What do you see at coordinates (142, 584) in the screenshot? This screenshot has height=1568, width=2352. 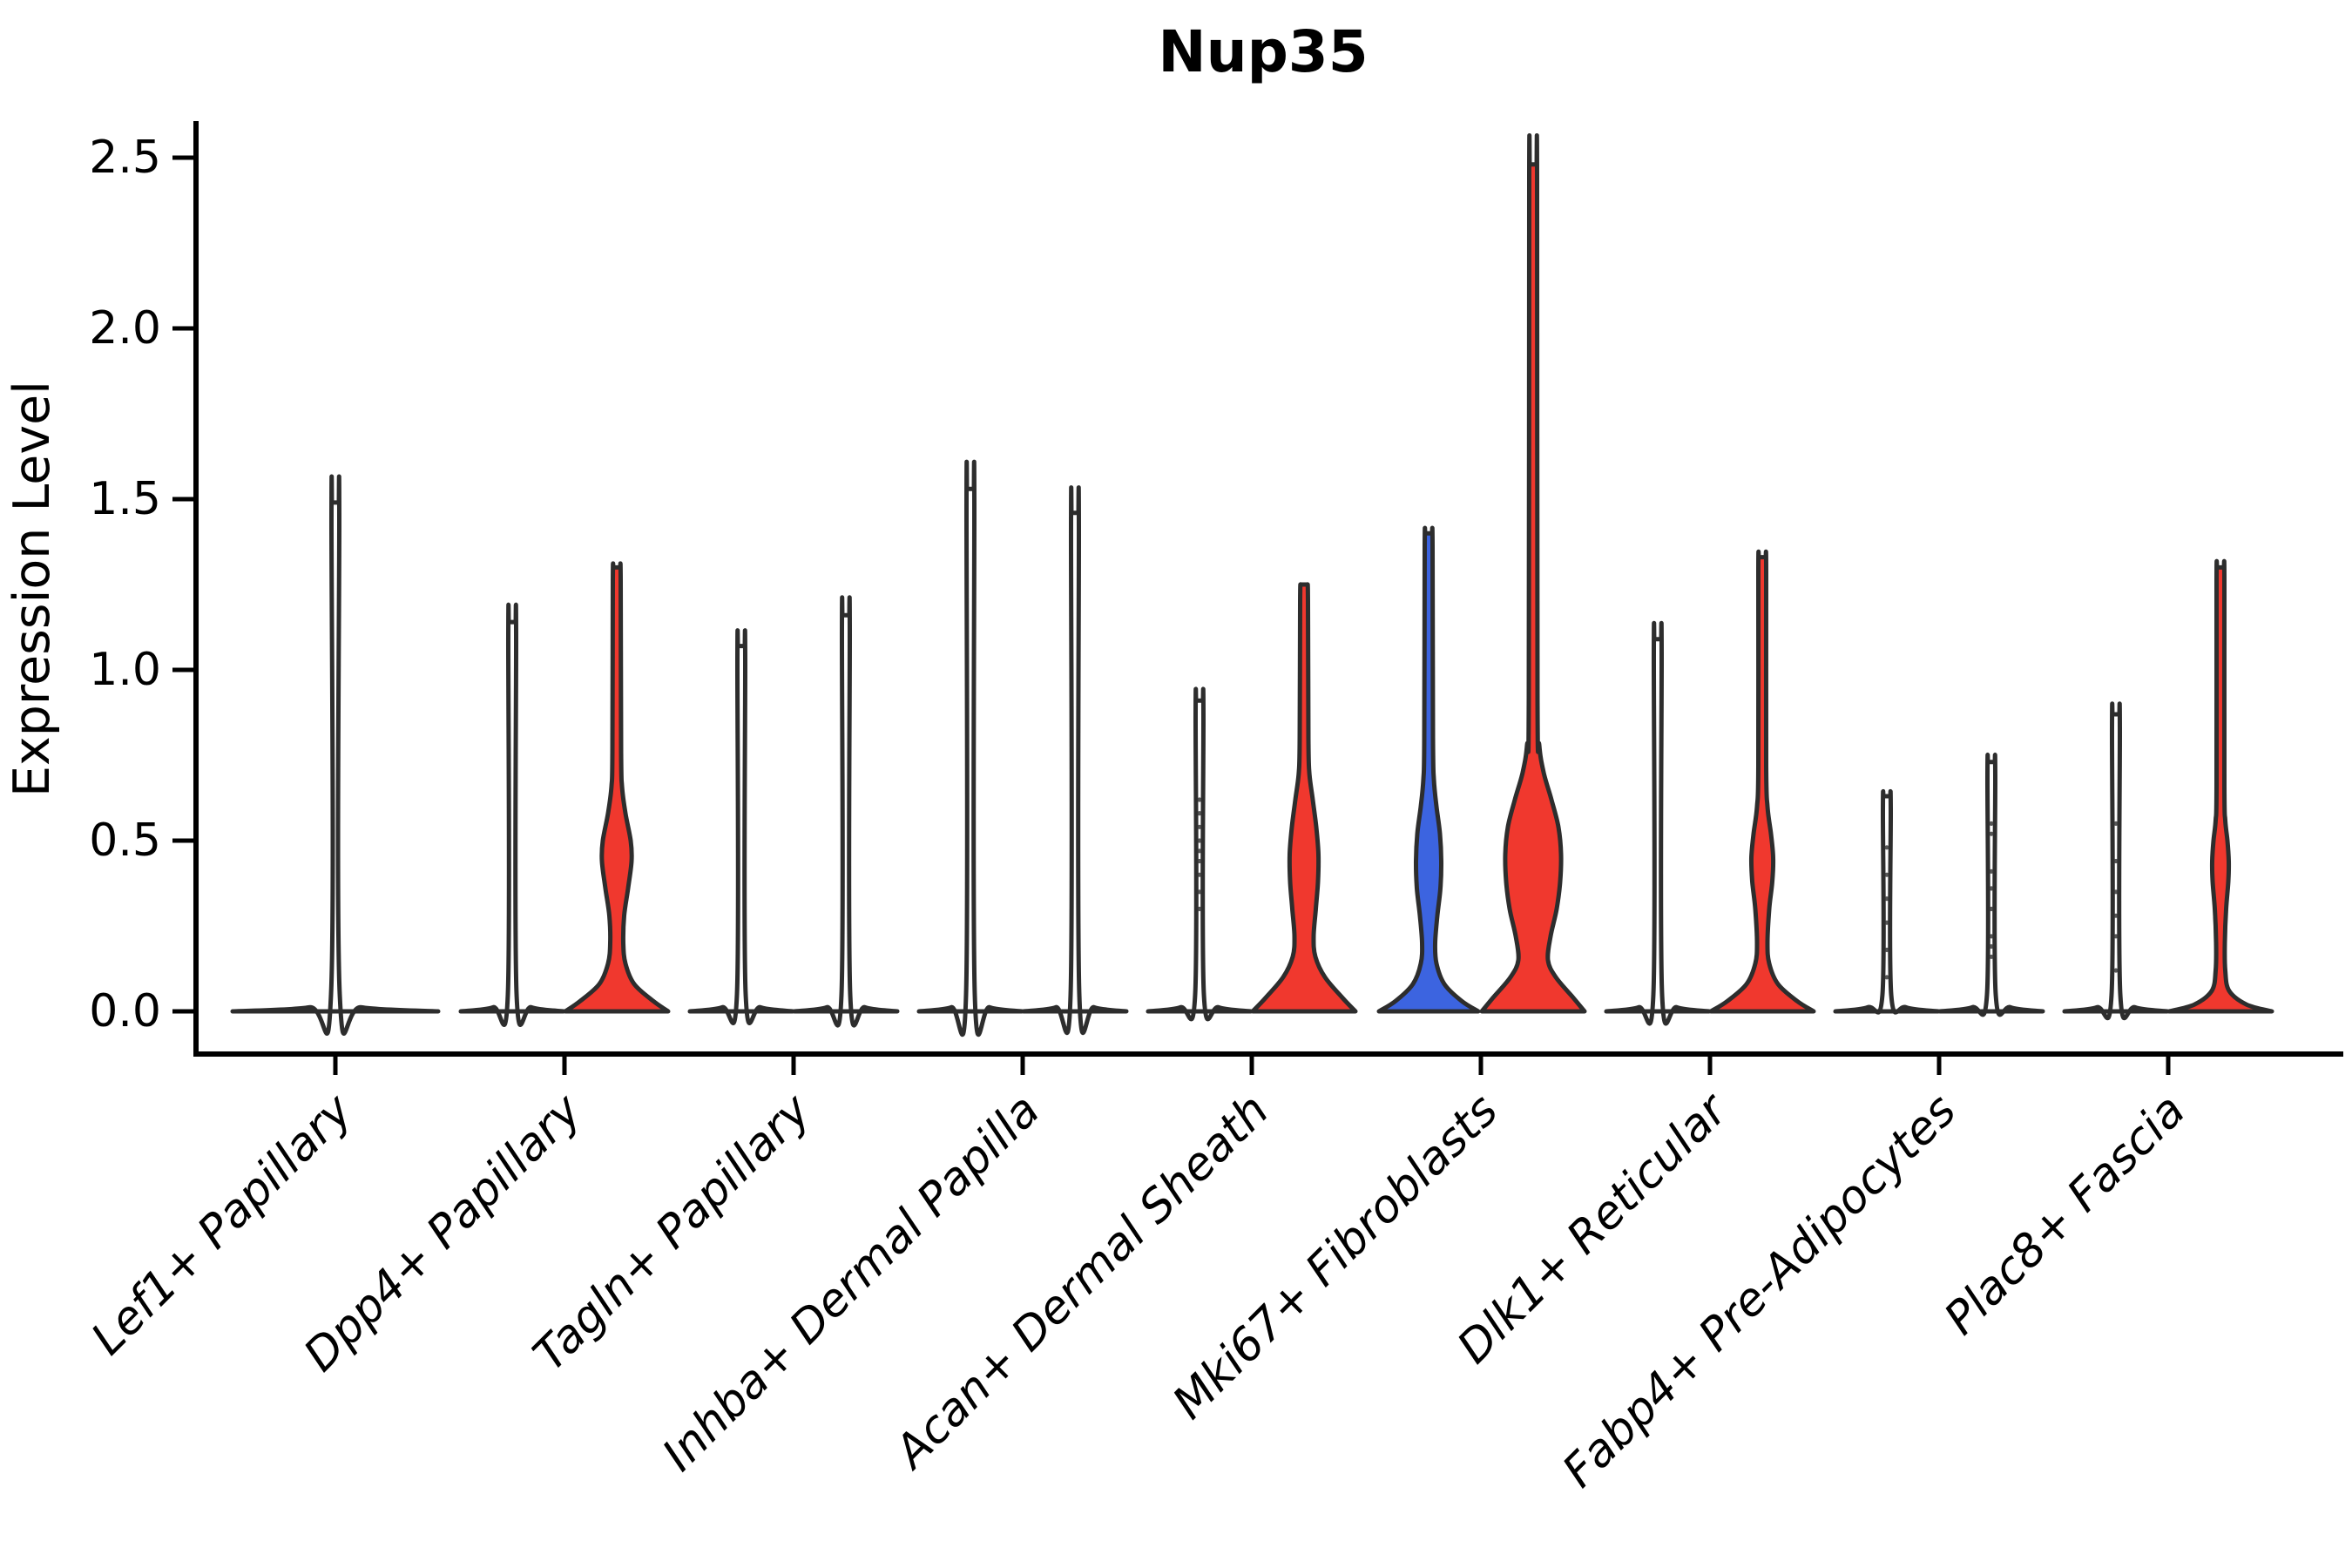 I see `y-axis-ticks: 0.0 0.5 1.0 1.5 2.0 2.5` at bounding box center [142, 584].